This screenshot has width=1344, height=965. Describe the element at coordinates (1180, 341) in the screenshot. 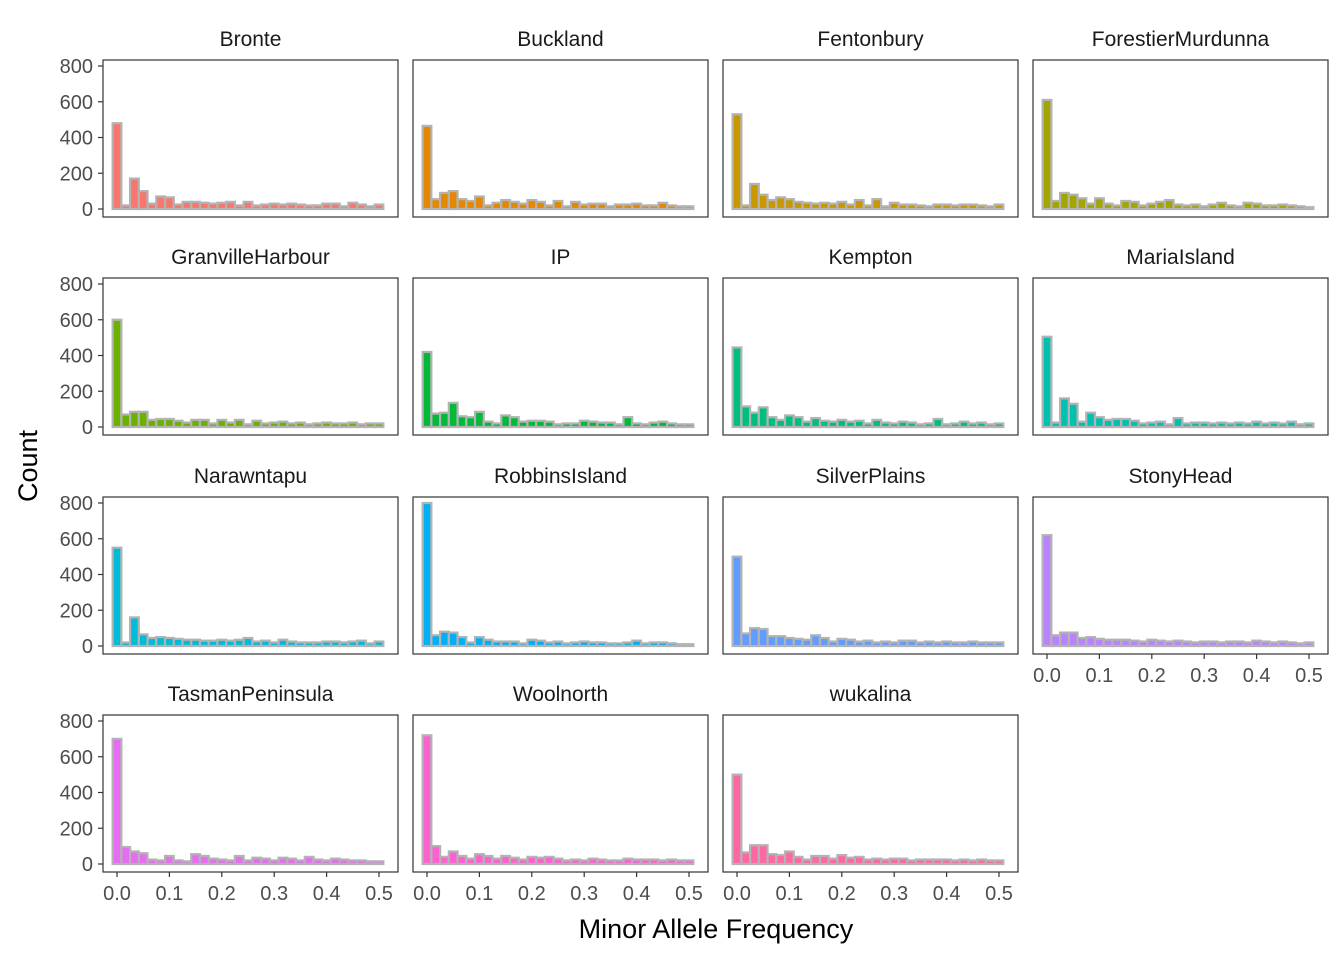

I see `facet-panel: MariaIsland` at that location.